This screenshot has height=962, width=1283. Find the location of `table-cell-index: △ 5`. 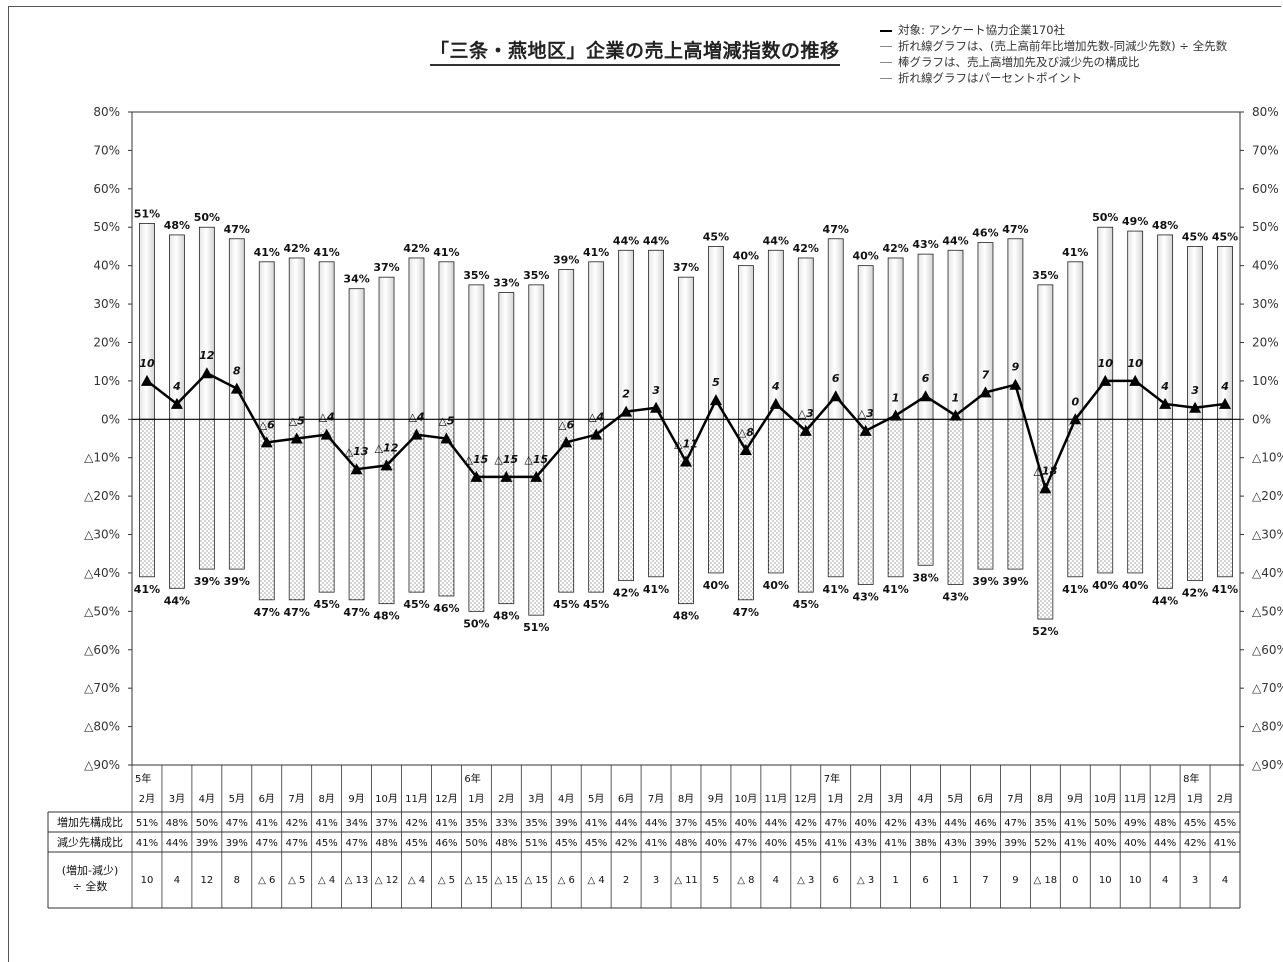

table-cell-index: △ 5 is located at coordinates (296, 880).